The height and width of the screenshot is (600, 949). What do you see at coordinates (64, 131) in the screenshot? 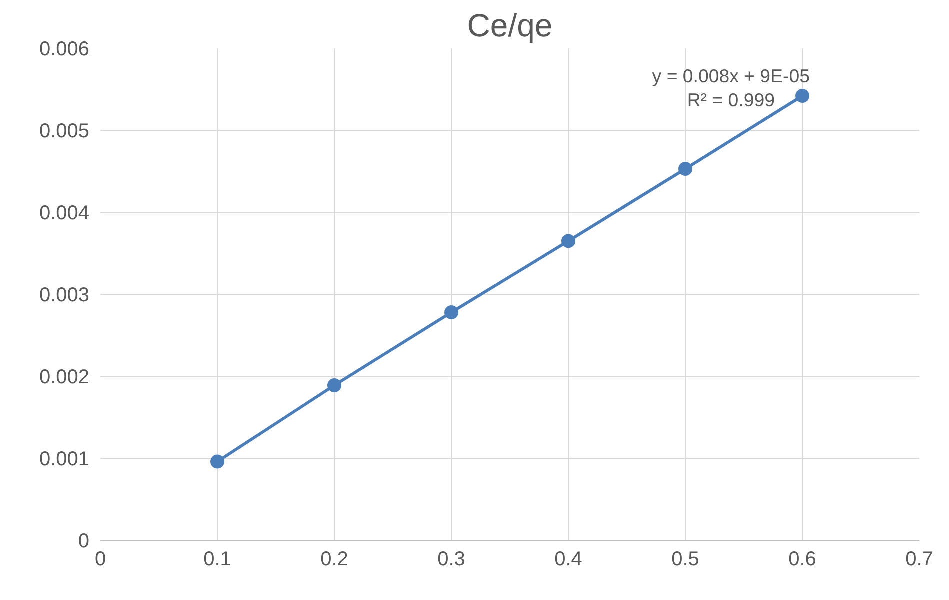
I see `y-tick-label: 0.005` at bounding box center [64, 131].